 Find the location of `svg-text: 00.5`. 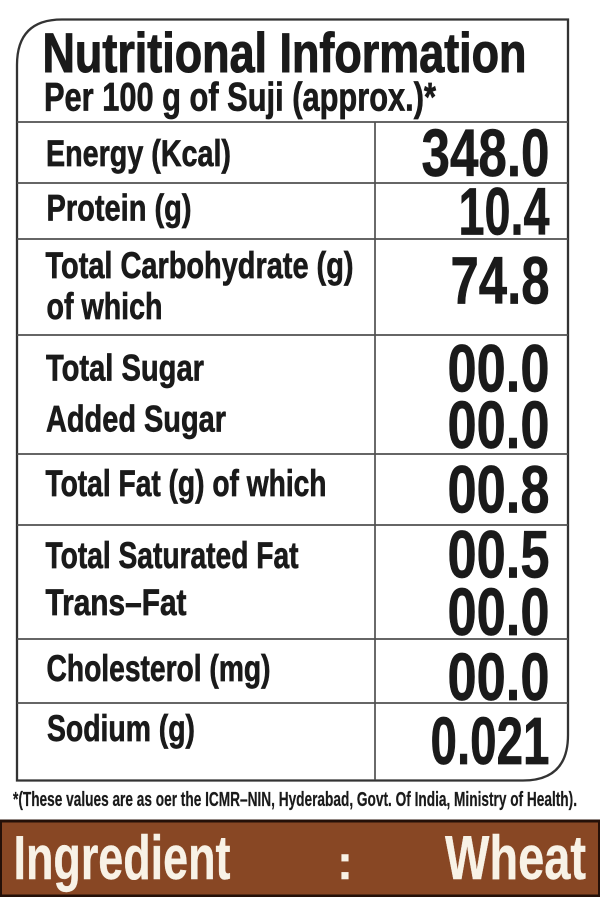

svg-text: 00.5 is located at coordinates (499, 555).